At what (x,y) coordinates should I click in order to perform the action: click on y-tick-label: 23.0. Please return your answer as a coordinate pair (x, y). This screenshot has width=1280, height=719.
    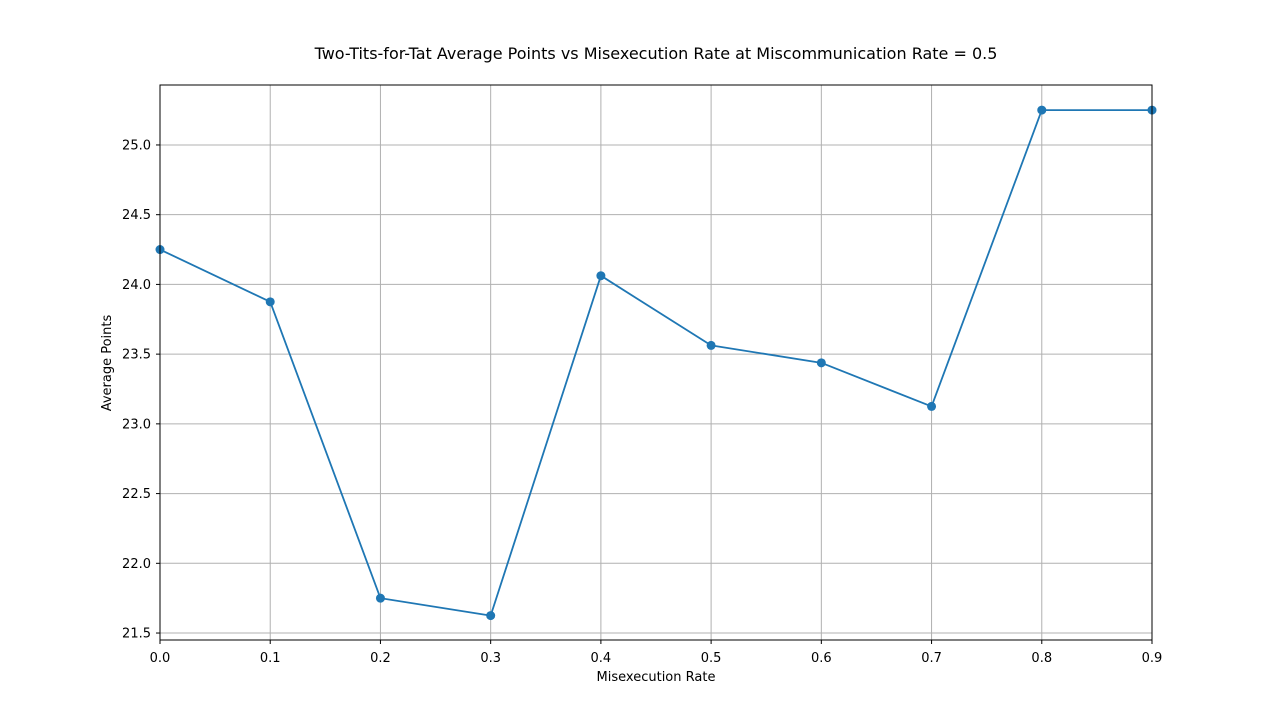
    Looking at the image, I should click on (136, 424).